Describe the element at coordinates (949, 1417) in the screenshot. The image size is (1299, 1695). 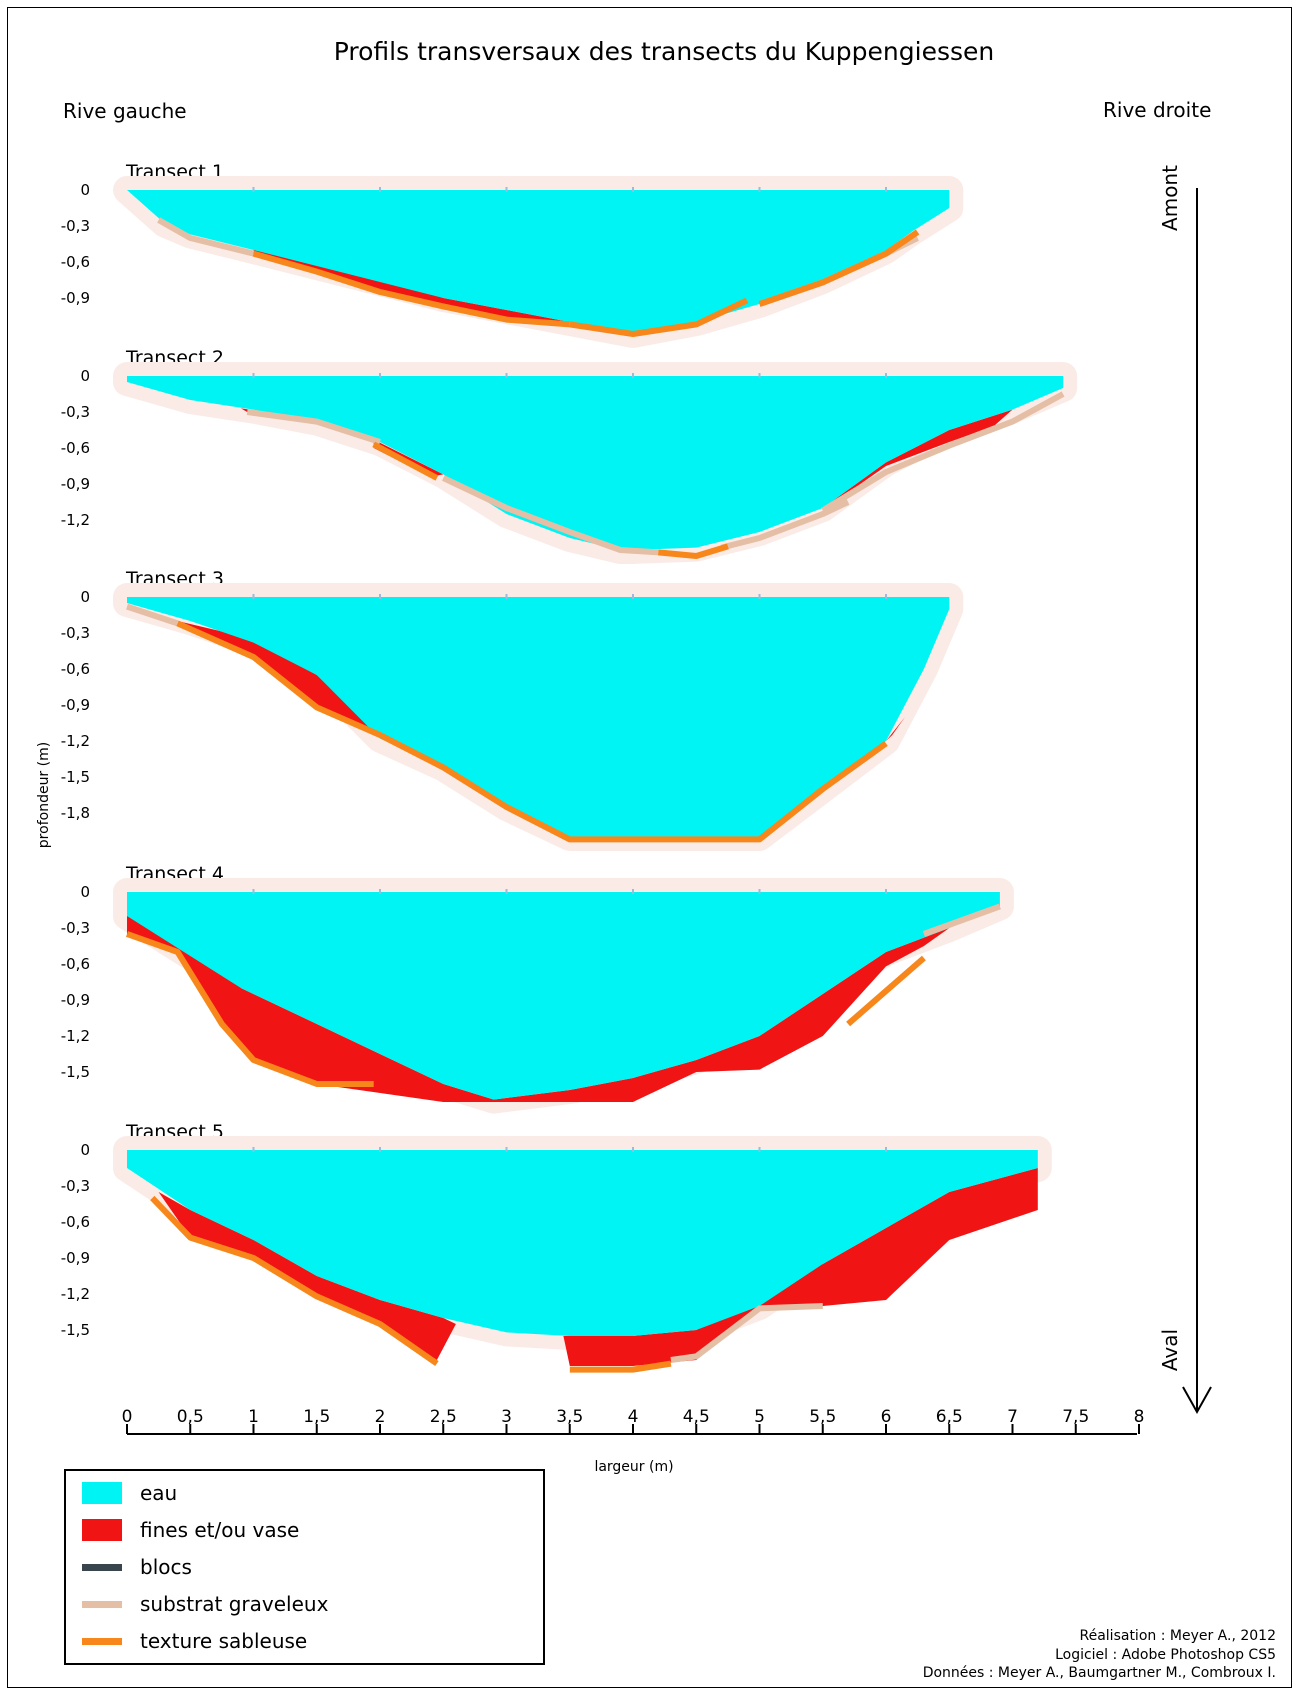
I see `x-tick-label: 6,5` at that location.